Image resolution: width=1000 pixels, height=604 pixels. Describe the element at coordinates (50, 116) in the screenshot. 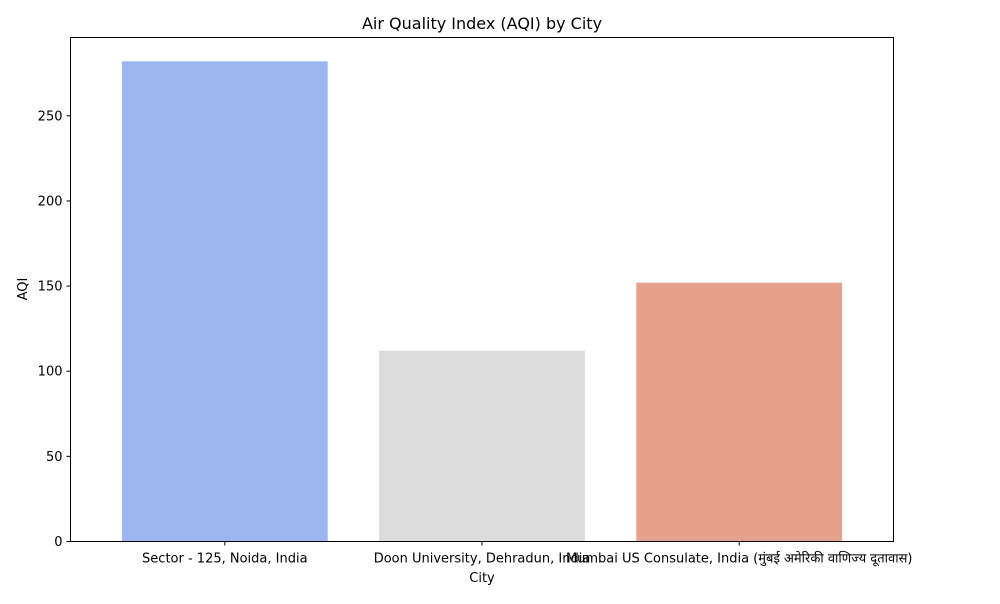

I see `y-tick-label-6: 250` at that location.